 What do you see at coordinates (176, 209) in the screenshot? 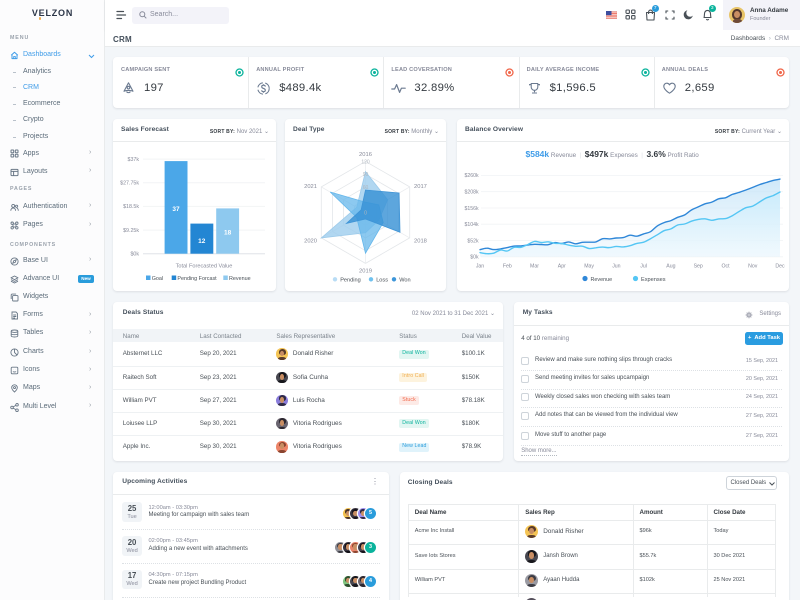
I see `svg-text: 37` at bounding box center [176, 209].